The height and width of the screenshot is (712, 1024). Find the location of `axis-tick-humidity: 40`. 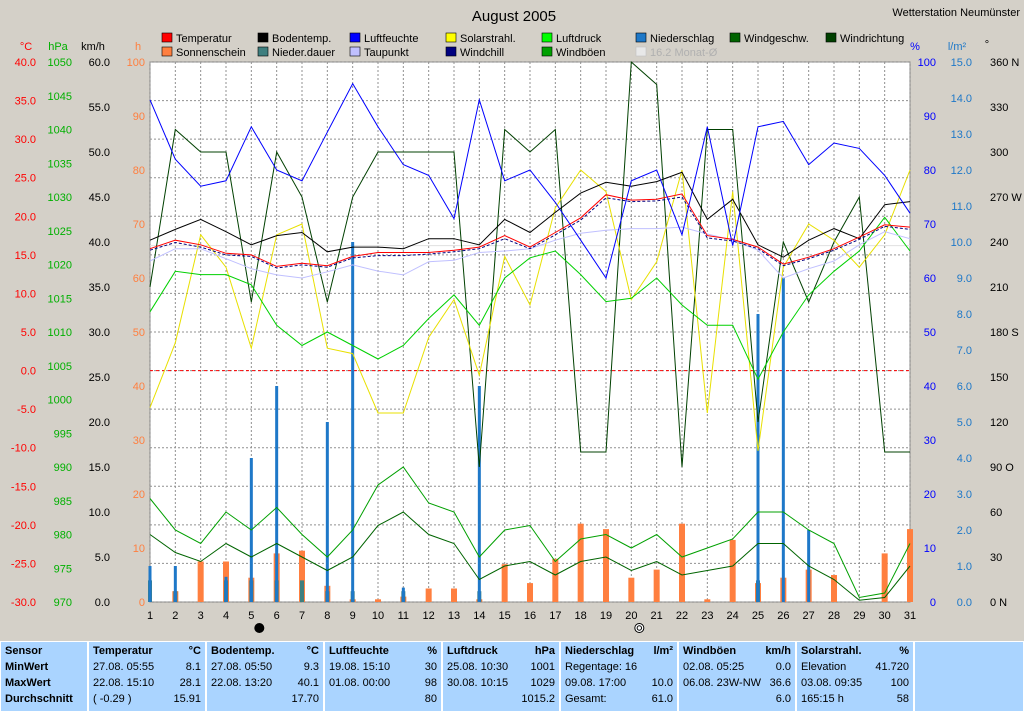

axis-tick-humidity: 40 is located at coordinates (930, 387).